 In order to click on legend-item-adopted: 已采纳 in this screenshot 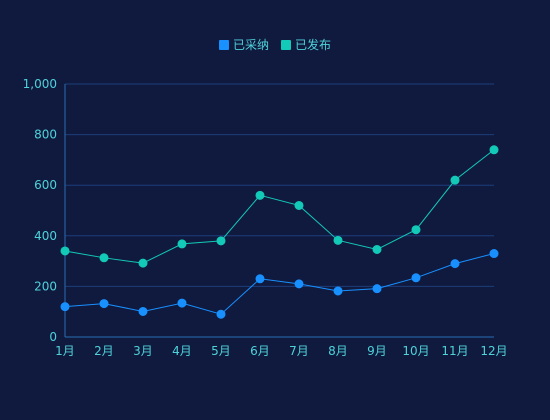, I will do `click(243, 45)`.